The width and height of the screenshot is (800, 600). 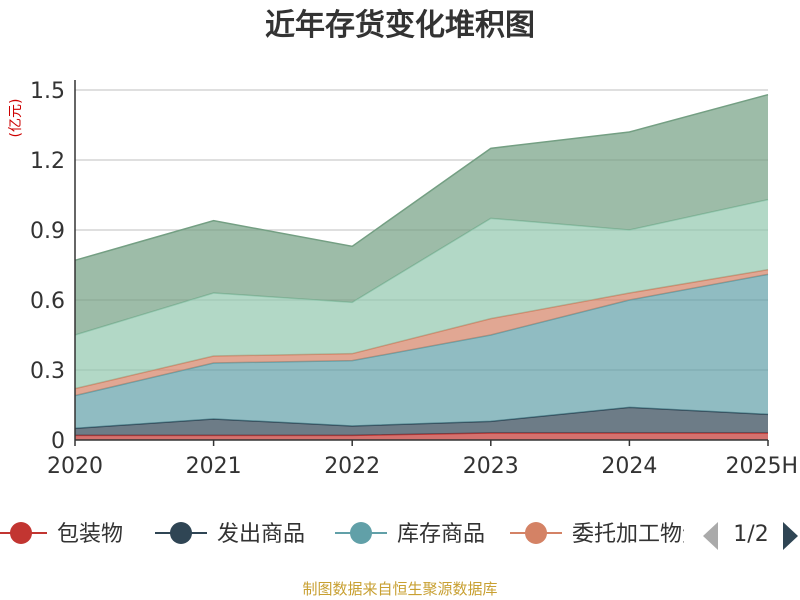 I want to click on legend: 包装物 发出商品 库存商品 委托加工物资 1/2, so click(x=400, y=535).